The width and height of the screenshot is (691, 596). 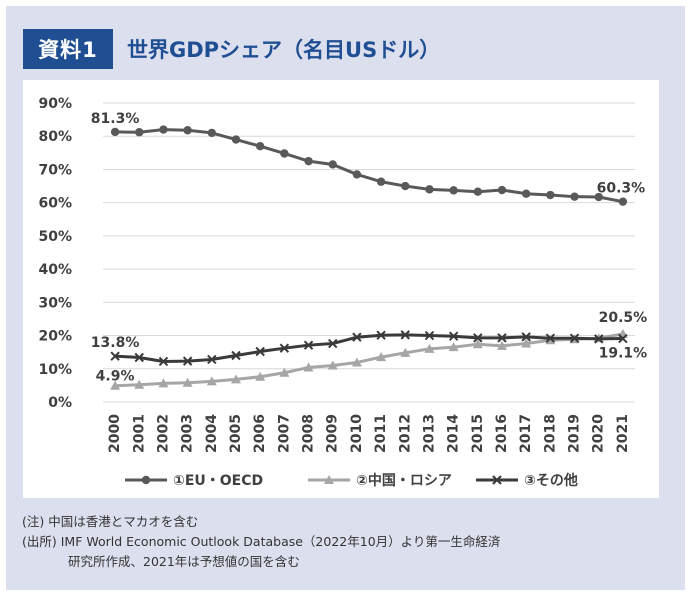 What do you see at coordinates (502, 433) in the screenshot?
I see `x-tick-label: 2016` at bounding box center [502, 433].